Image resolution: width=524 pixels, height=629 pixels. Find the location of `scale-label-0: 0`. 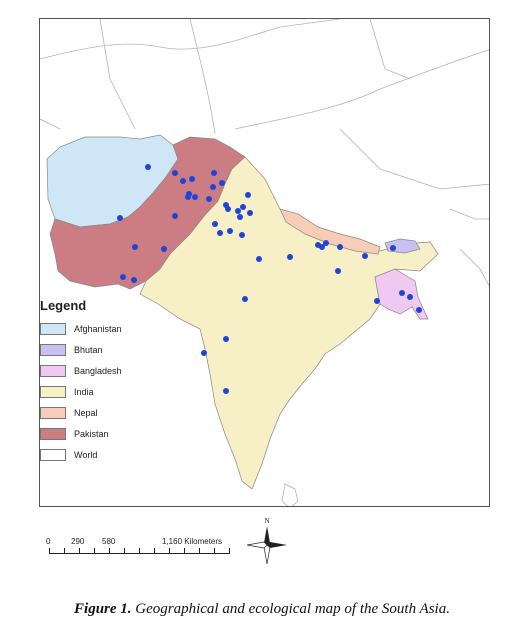

scale-label-0: 0 is located at coordinates (48, 541).